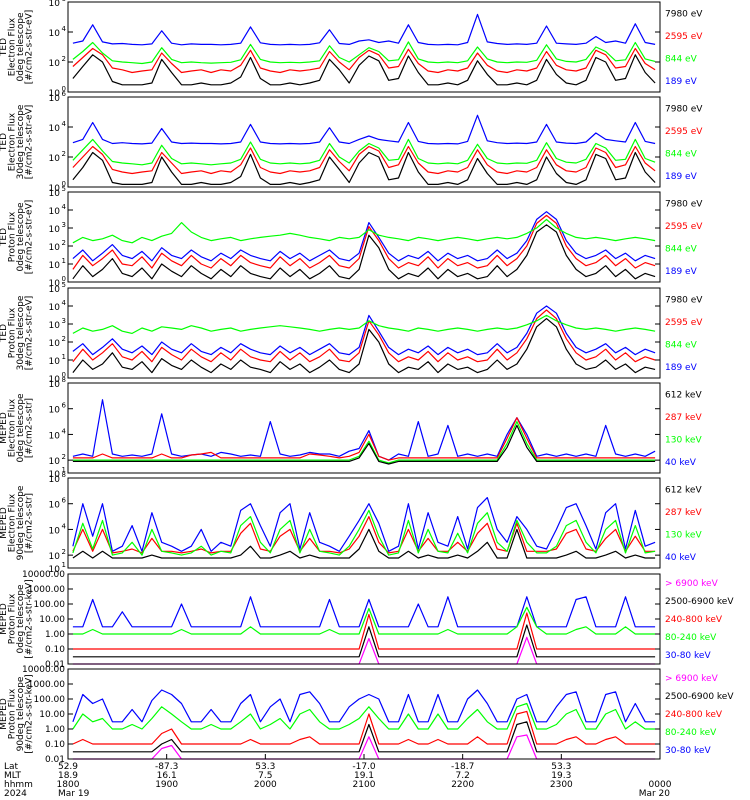 Image resolution: width=750 pixels, height=800 pixels. I want to click on y-tick-exponent: 6, so click(64, 406).